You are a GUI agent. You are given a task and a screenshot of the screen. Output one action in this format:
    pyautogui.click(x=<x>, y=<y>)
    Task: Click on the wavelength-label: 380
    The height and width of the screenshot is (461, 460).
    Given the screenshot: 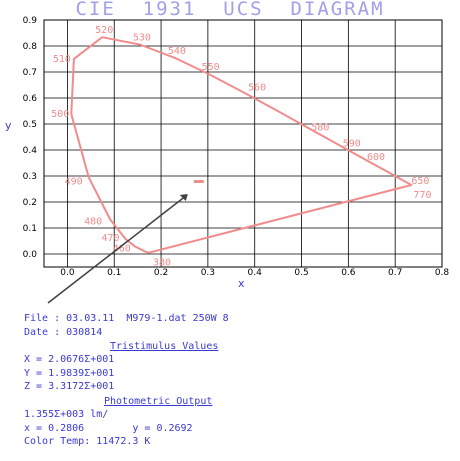 What is the action you would take?
    pyautogui.click(x=162, y=263)
    